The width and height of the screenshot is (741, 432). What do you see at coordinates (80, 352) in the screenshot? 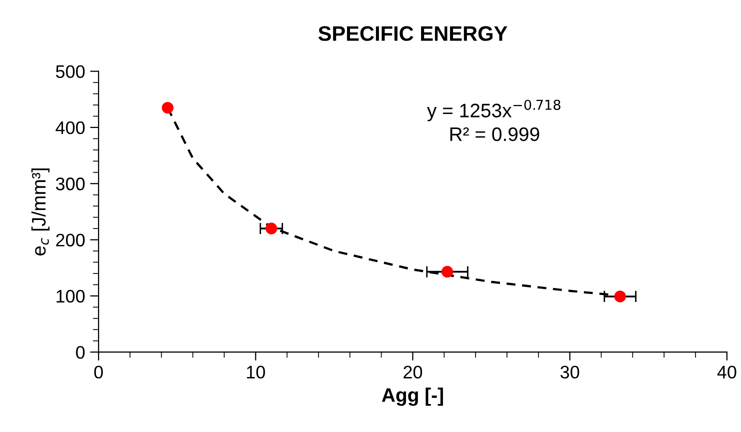
I see `y-tick-label: 0` at bounding box center [80, 352].